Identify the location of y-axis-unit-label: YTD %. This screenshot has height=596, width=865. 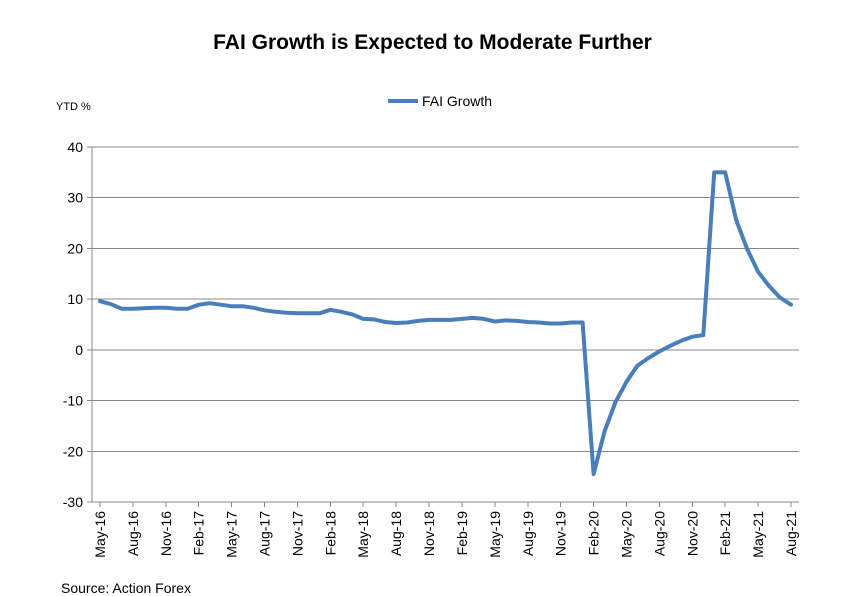
(73, 107).